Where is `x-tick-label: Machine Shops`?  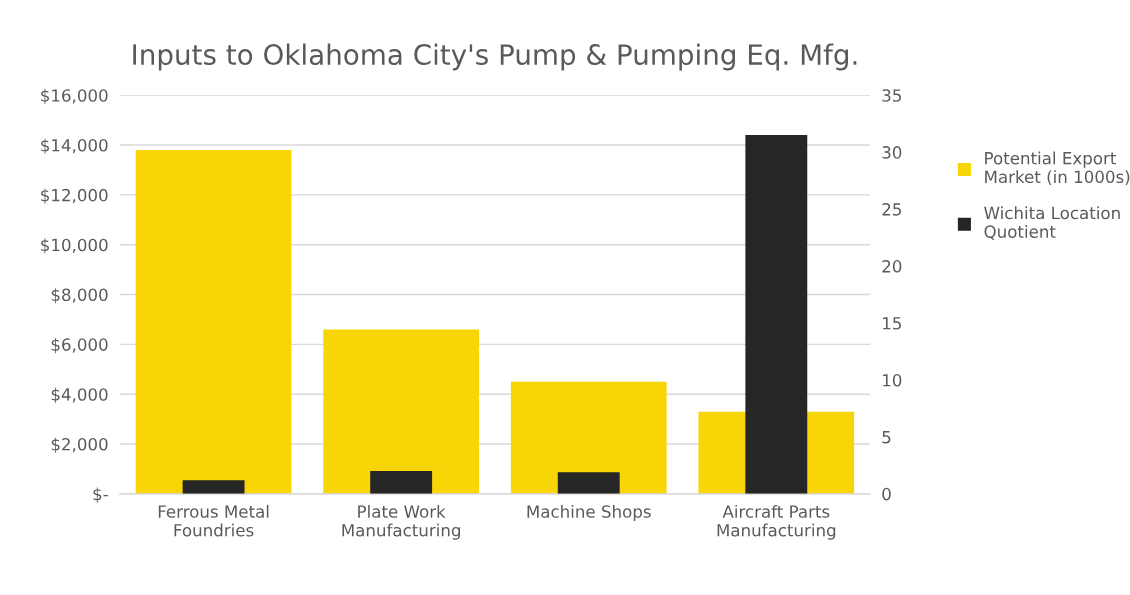
x-tick-label: Machine Shops is located at coordinates (589, 513).